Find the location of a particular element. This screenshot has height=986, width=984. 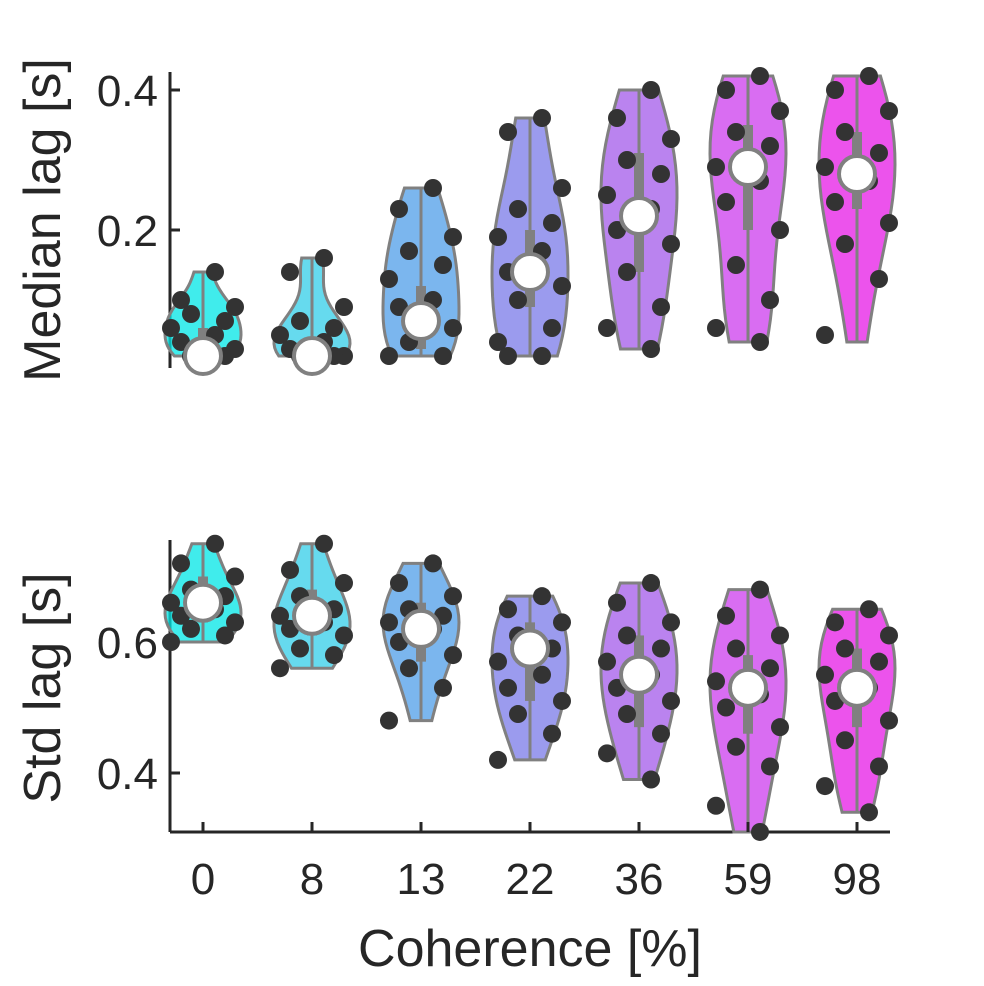

x-tick-label: 0 is located at coordinates (203, 879).